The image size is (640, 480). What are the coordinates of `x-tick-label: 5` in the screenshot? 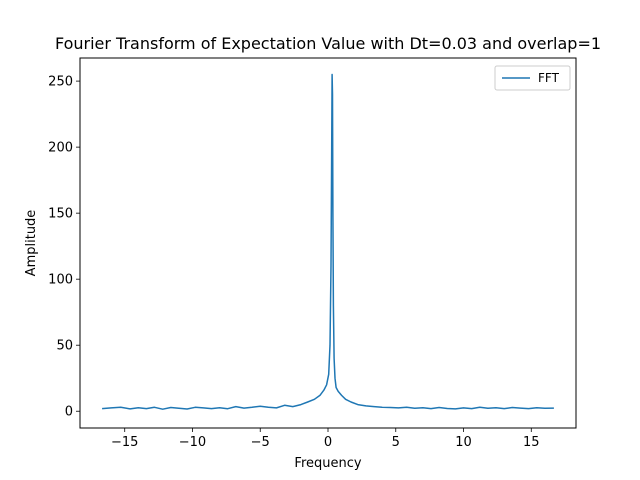 It's located at (396, 442).